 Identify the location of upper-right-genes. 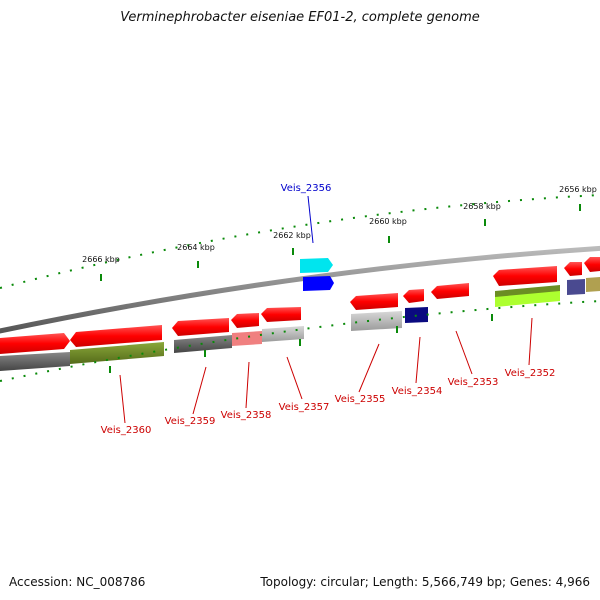
(475, 283).